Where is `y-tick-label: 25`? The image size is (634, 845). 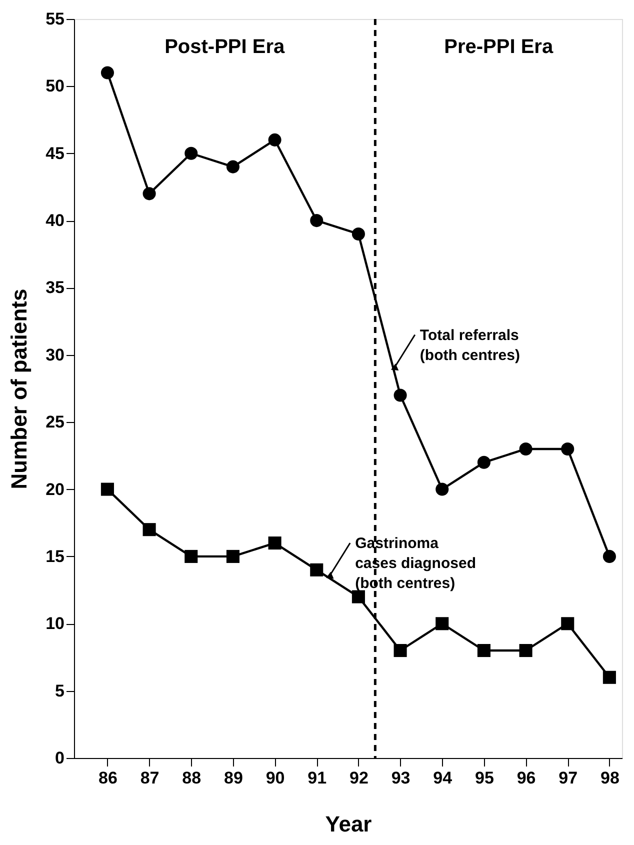
y-tick-label: 25 is located at coordinates (55, 422).